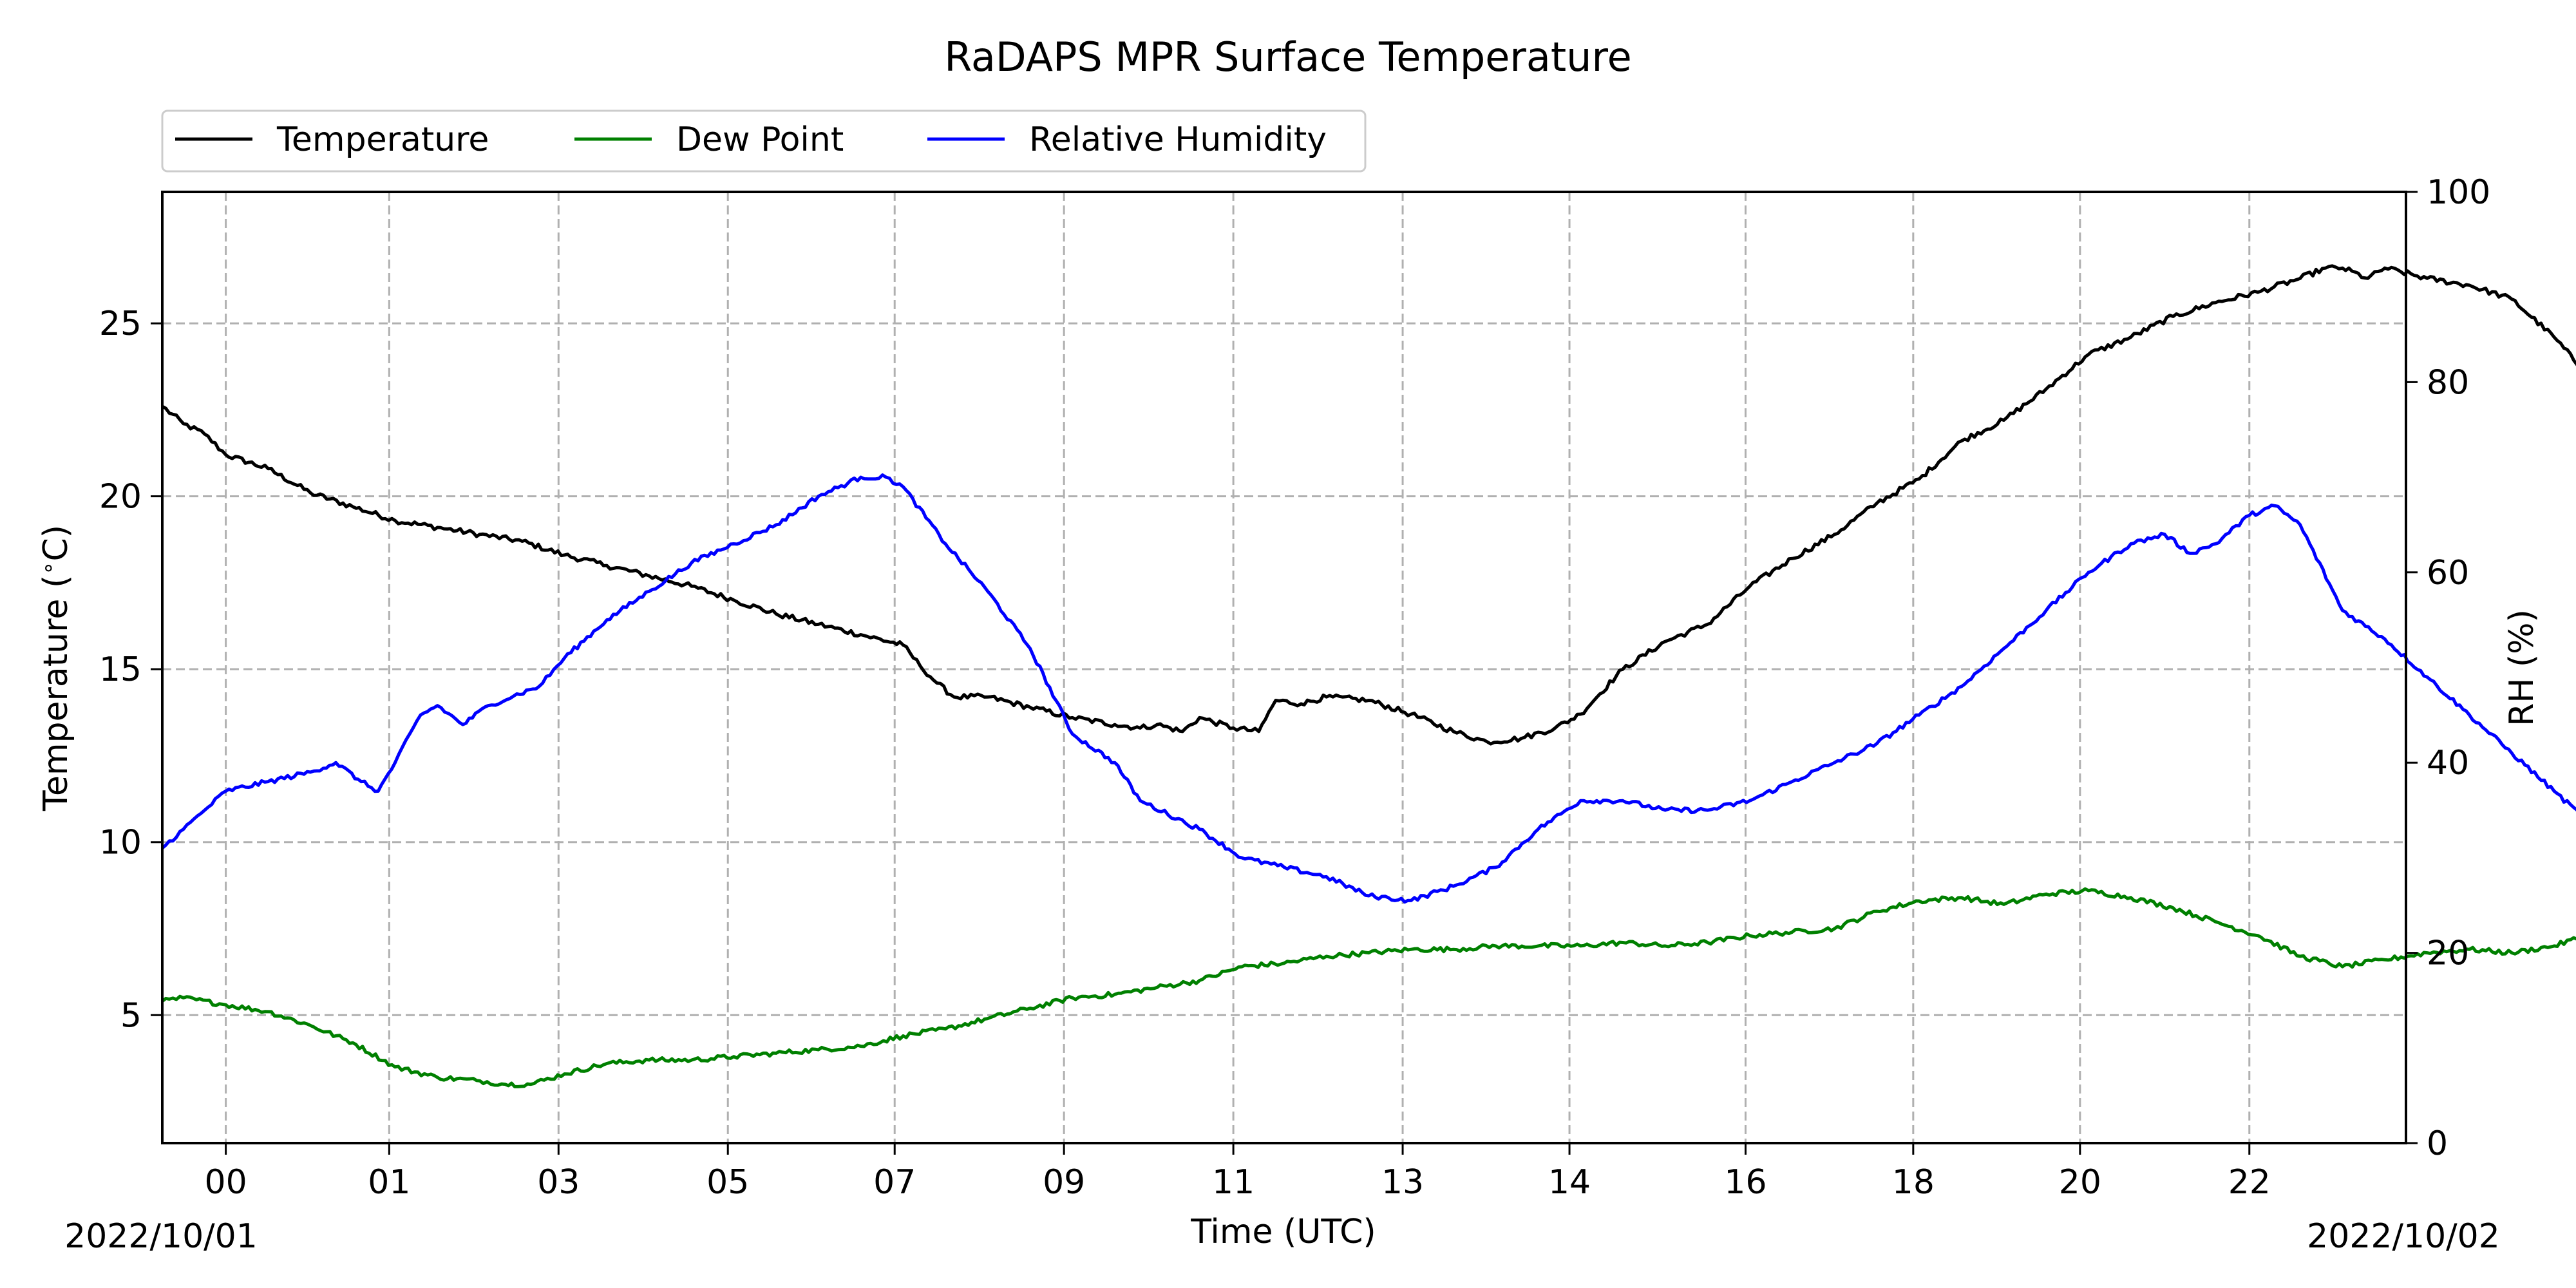 This screenshot has height=1288, width=2576. I want to click on x-tick-label: 22, so click(2249, 1182).